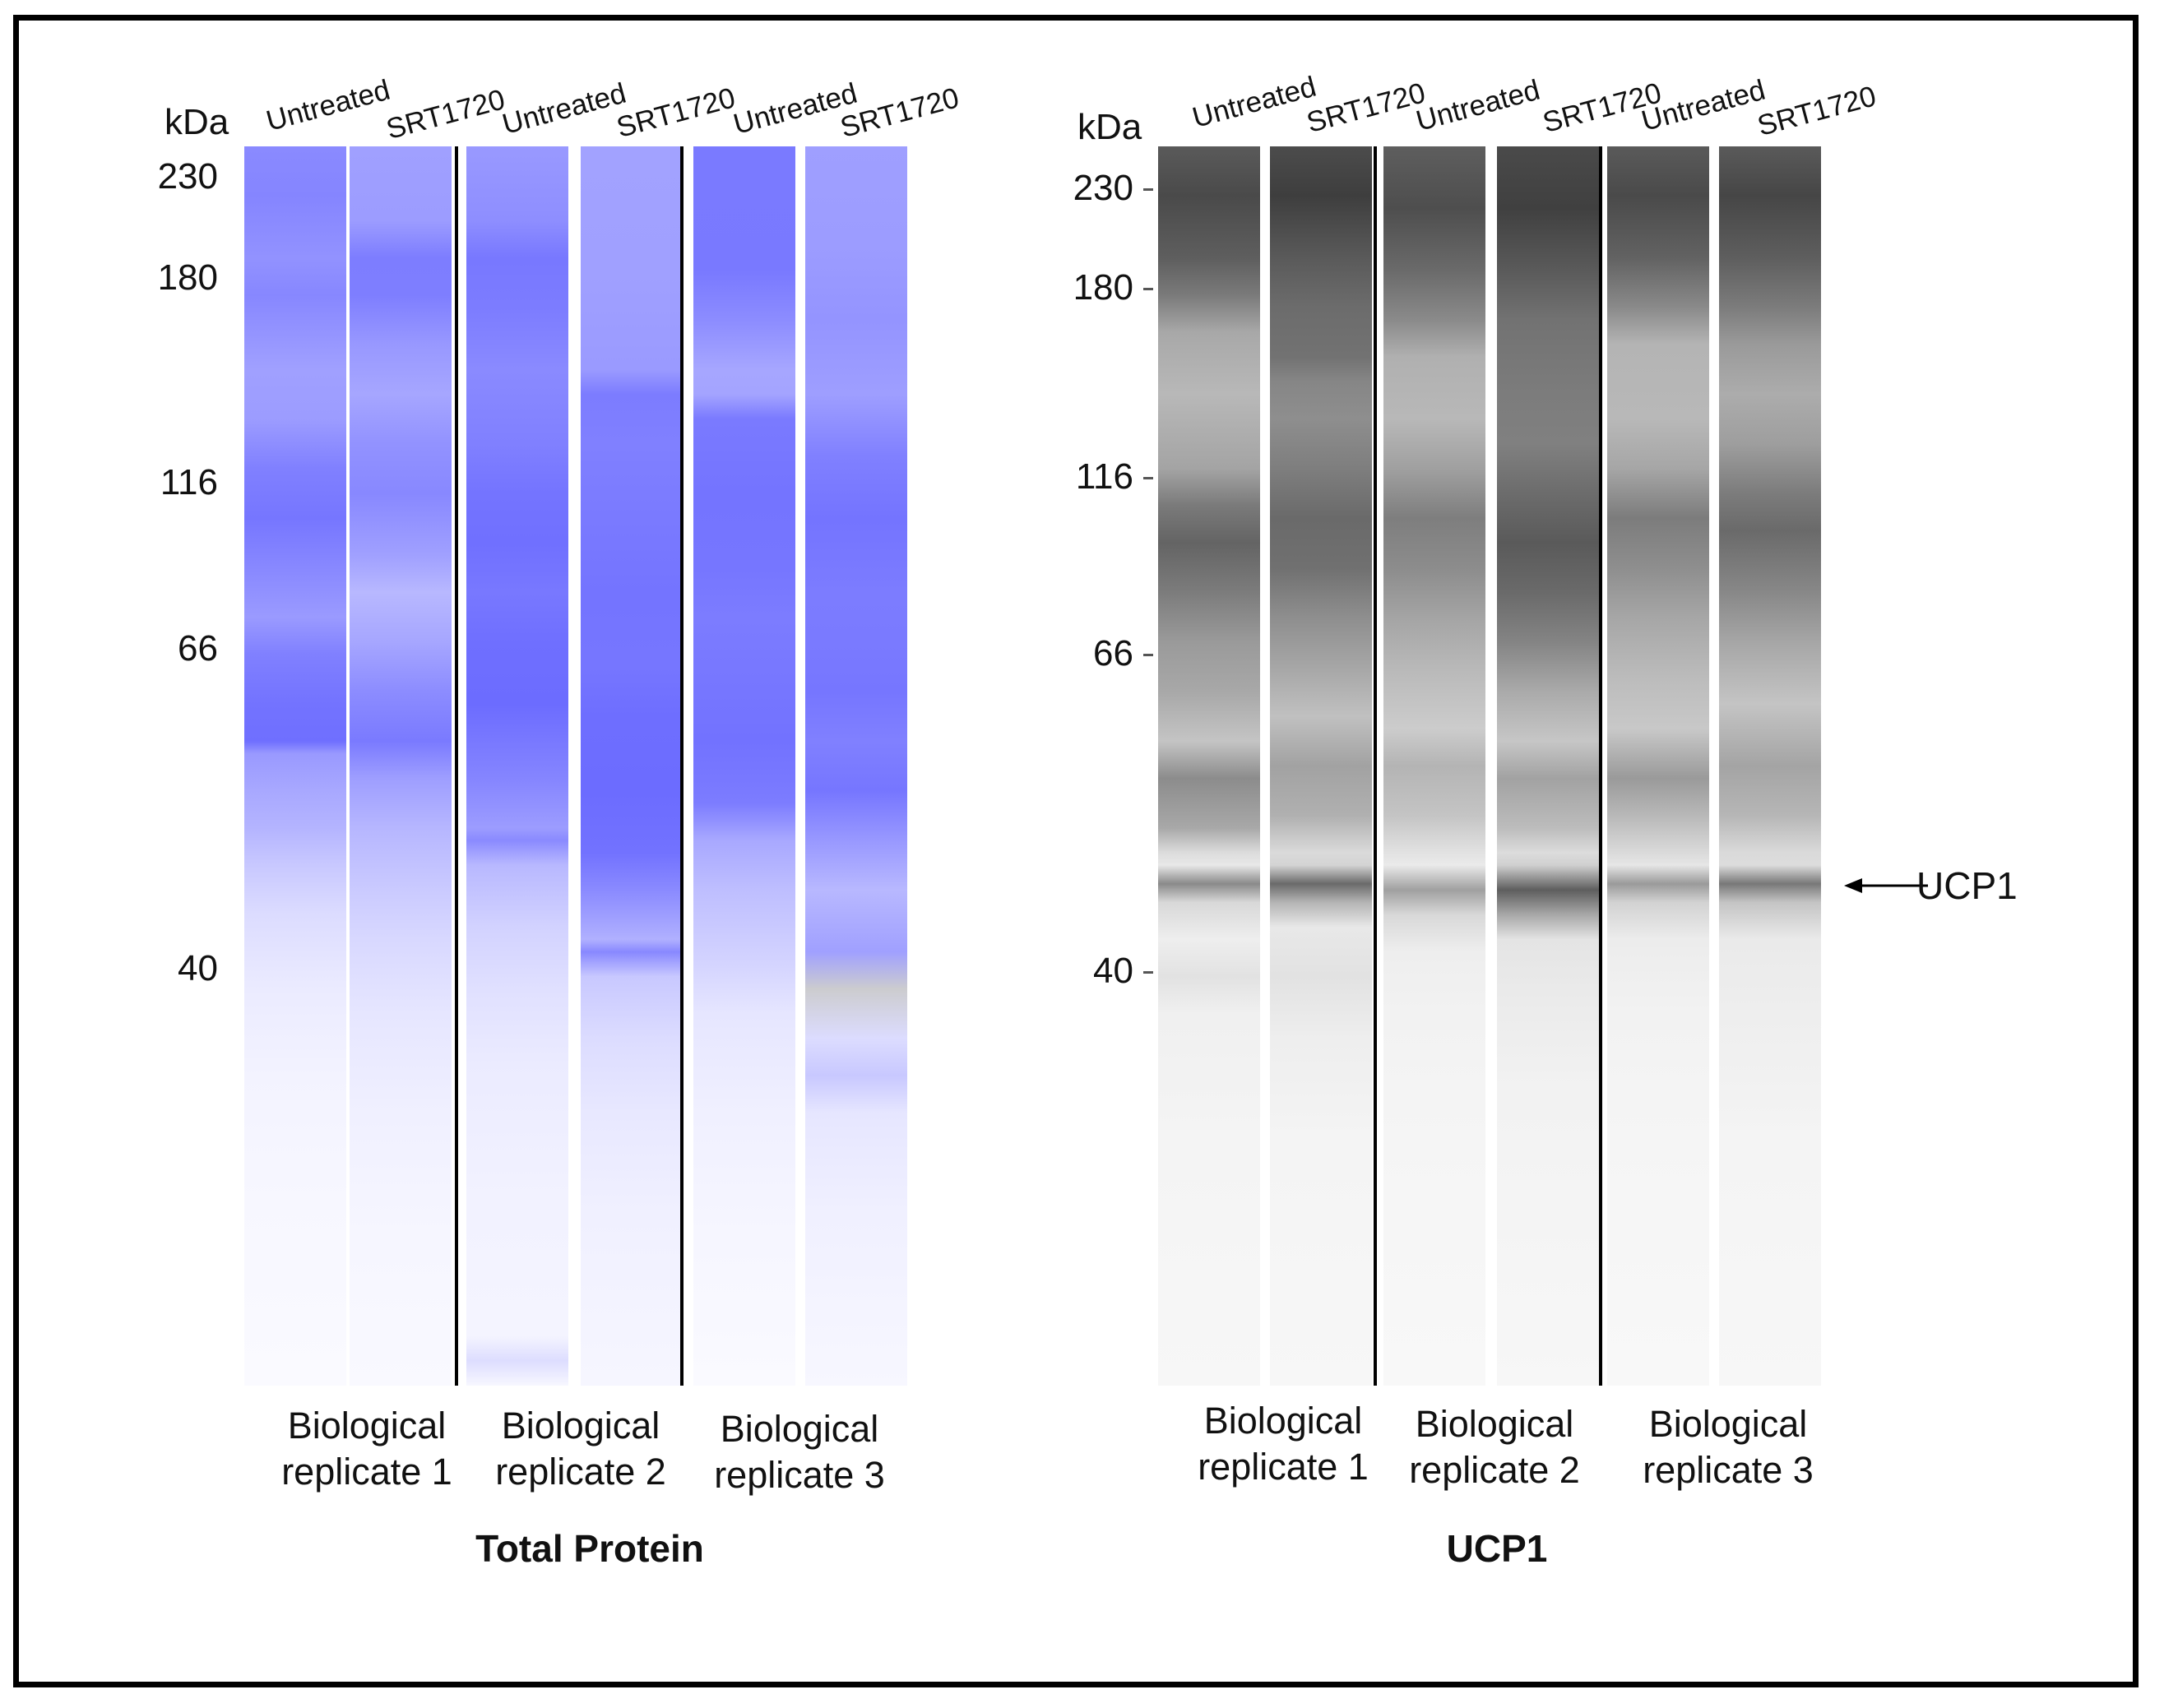  I want to click on panel-title-total-protein: Total Protein, so click(589, 1548).